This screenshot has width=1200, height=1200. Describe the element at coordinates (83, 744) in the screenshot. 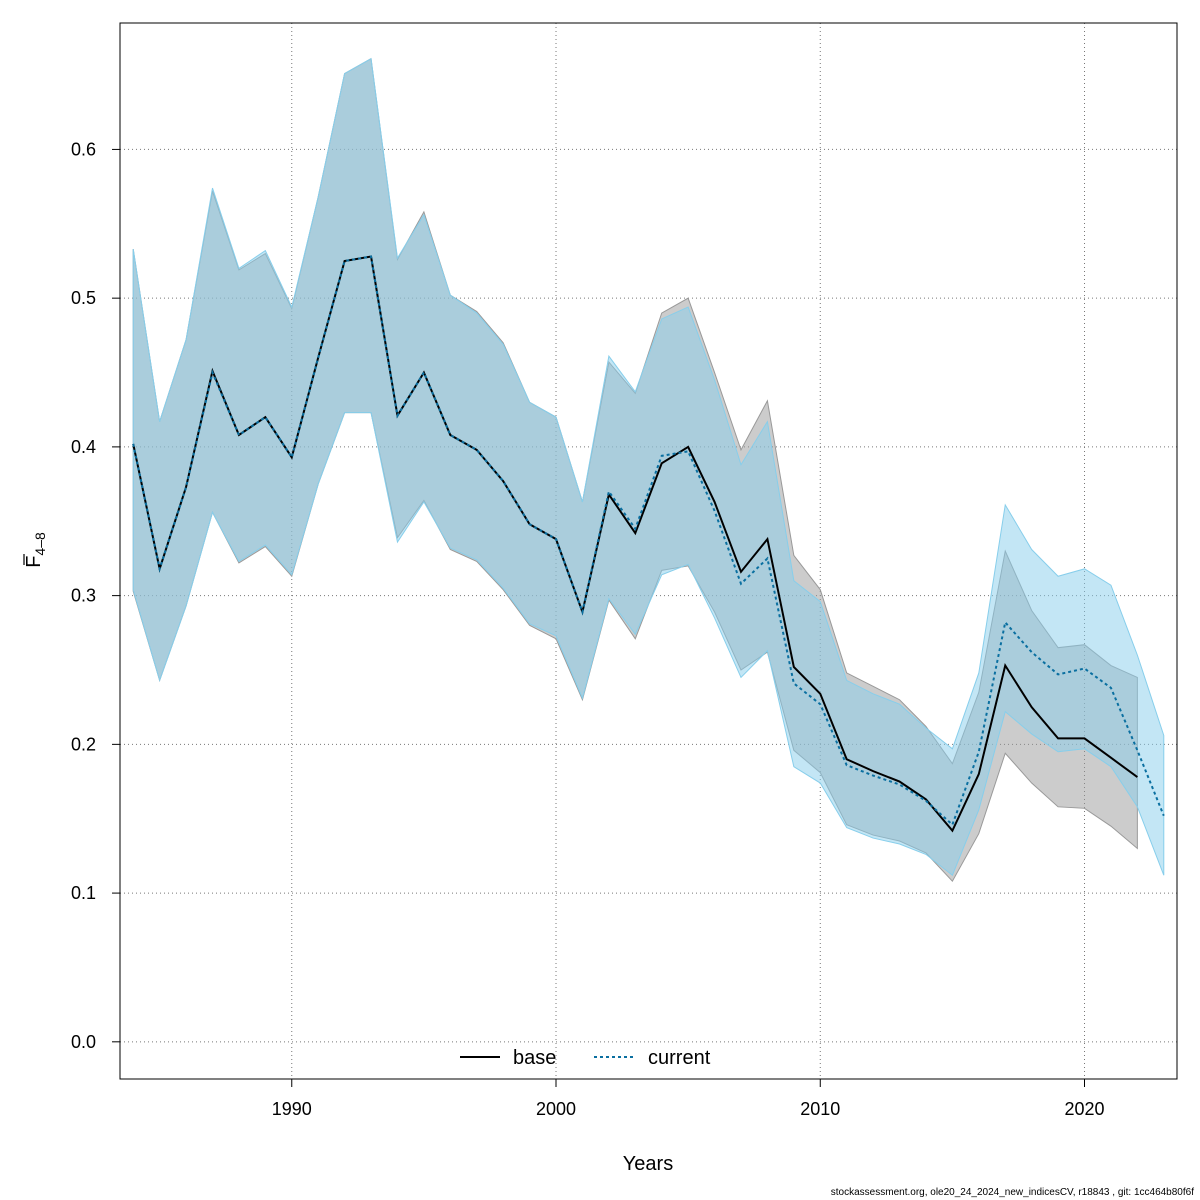

I see `y-tick-label: 0.2` at that location.